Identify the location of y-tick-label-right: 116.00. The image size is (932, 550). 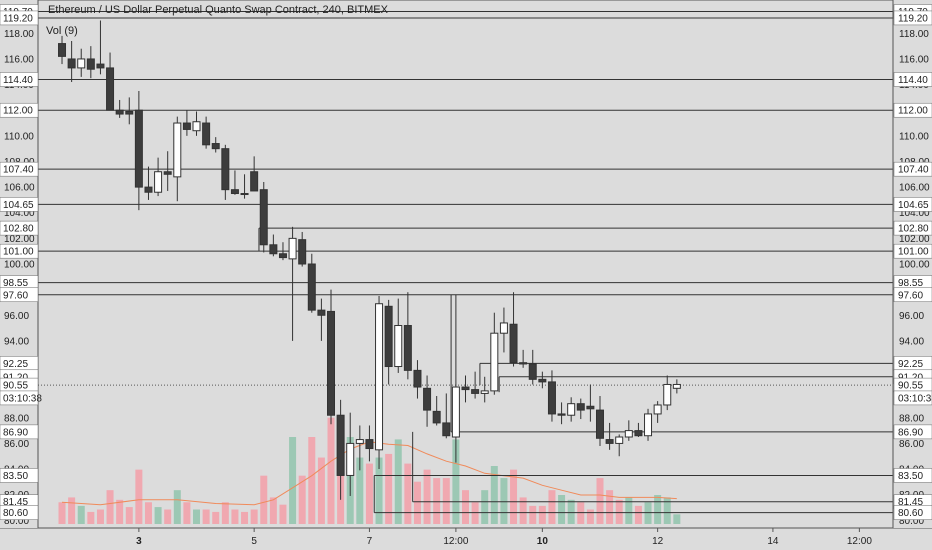
(914, 59).